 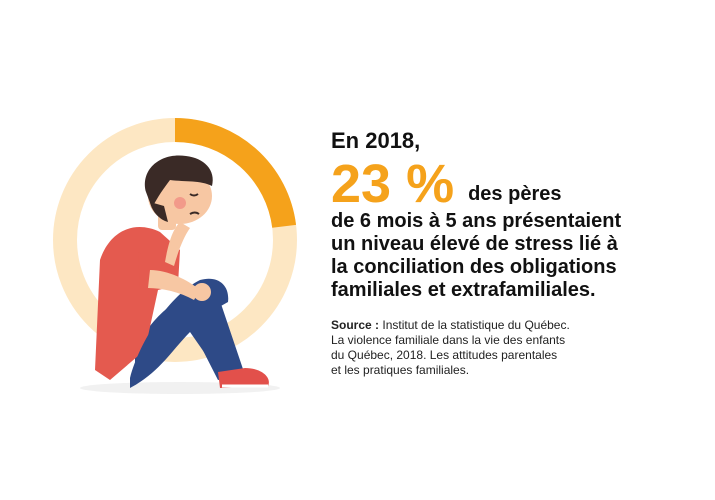 What do you see at coordinates (400, 370) in the screenshot?
I see `source-line: et les pratiques familiales.` at bounding box center [400, 370].